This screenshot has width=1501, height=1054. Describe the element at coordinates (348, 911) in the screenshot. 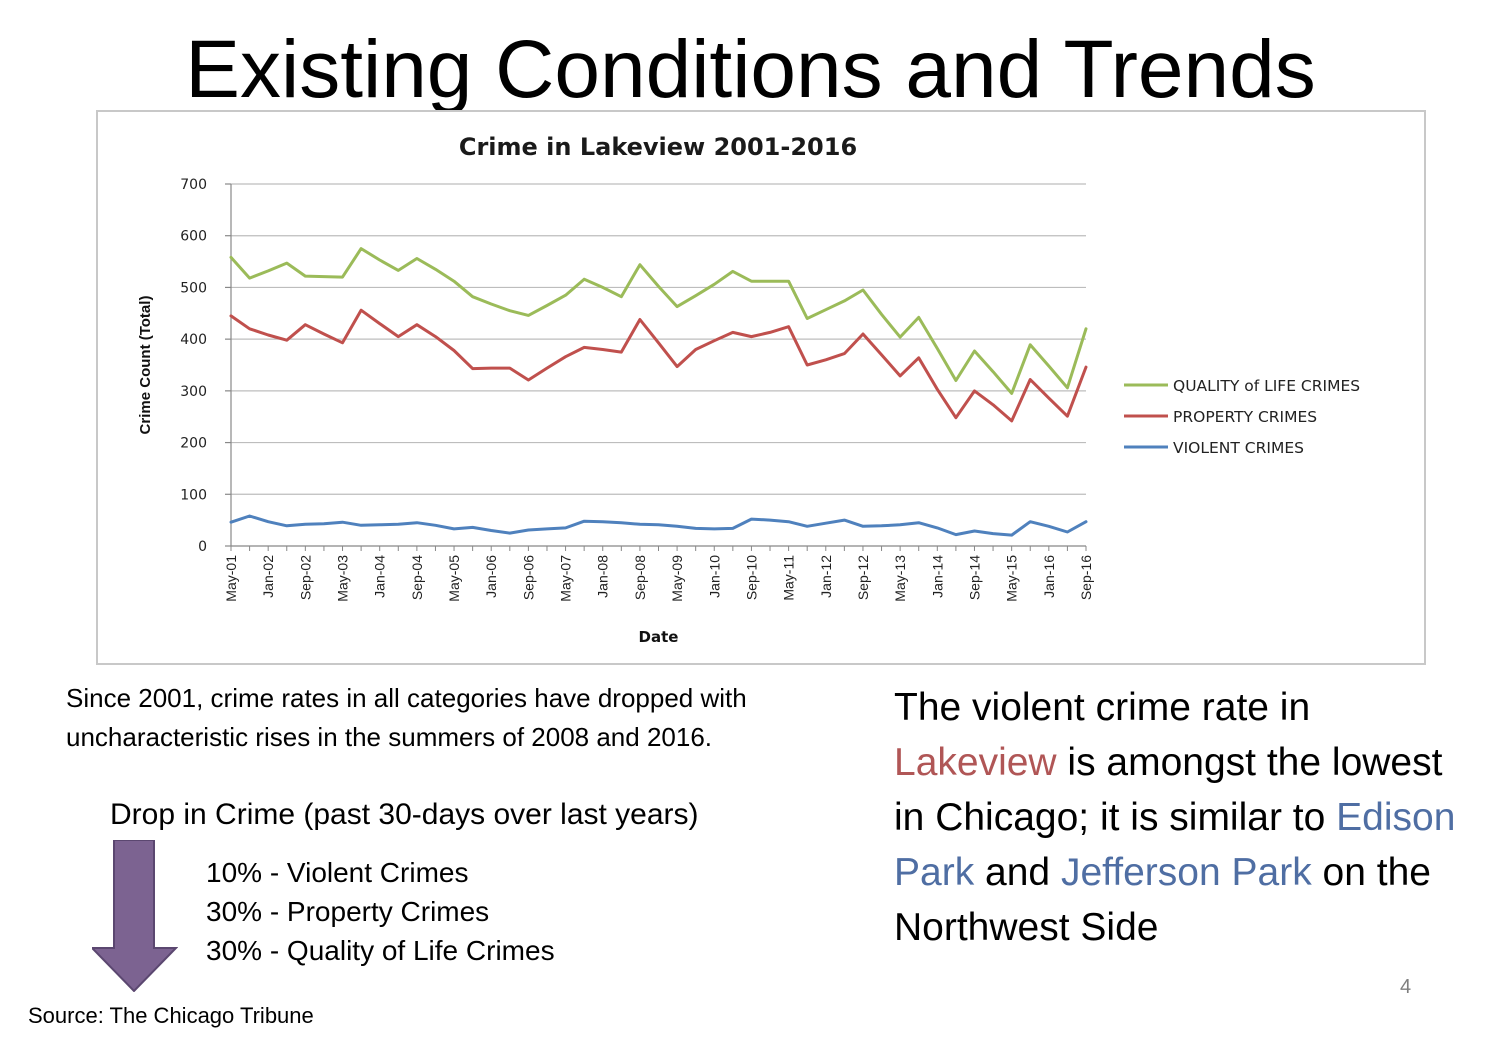

I see `drop-item-property: 30% - Property Crimes` at that location.